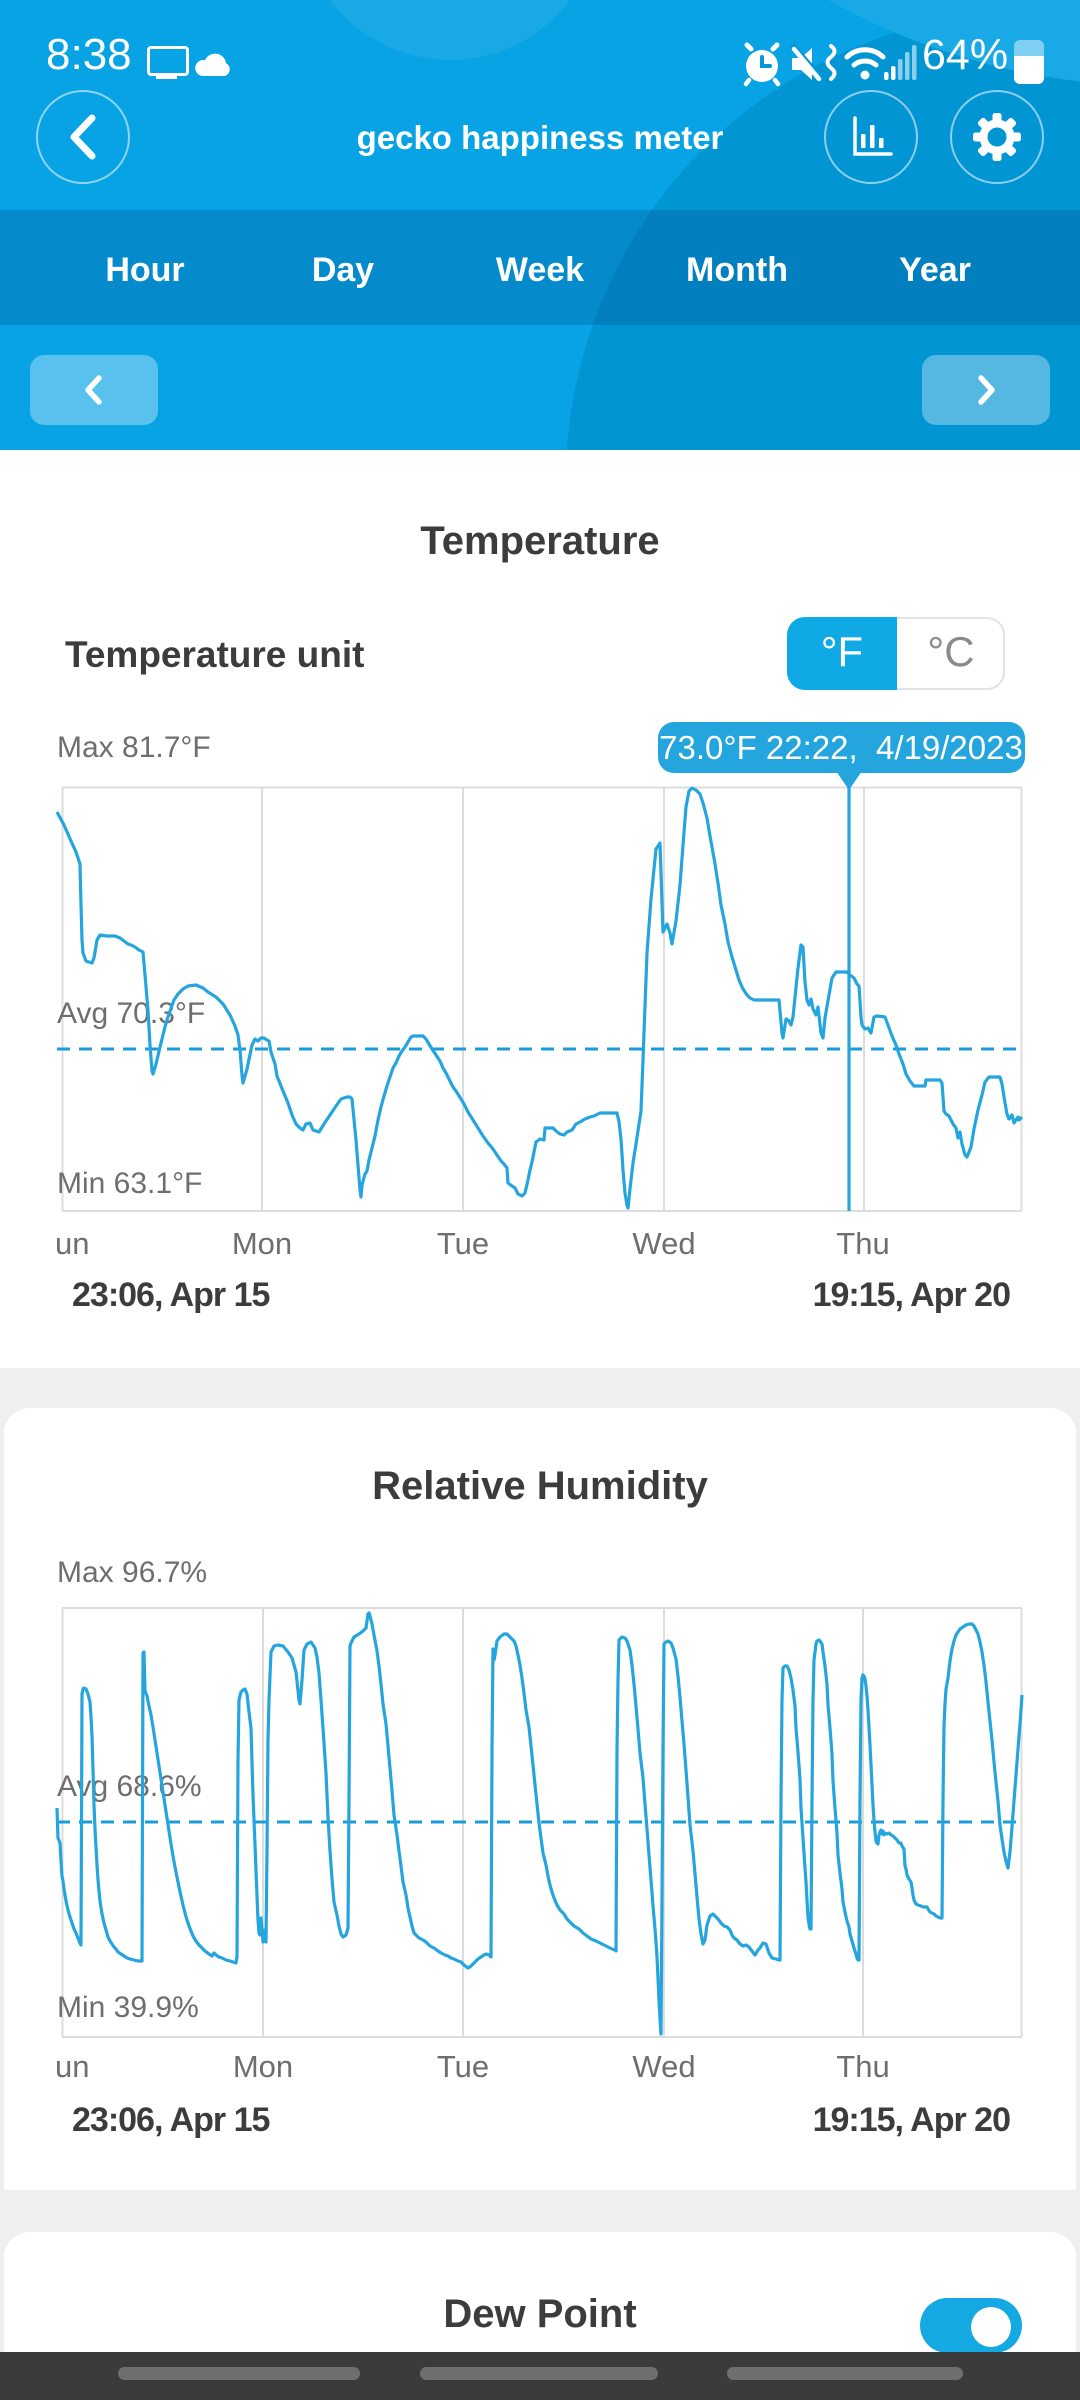 This screenshot has height=2400, width=1080. What do you see at coordinates (132, 1572) in the screenshot?
I see `svg-text: Max 96.7%` at bounding box center [132, 1572].